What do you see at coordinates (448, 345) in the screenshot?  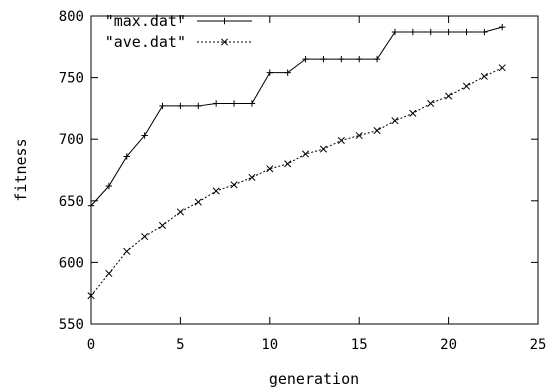 I see `x-tick-label: 20` at bounding box center [448, 345].